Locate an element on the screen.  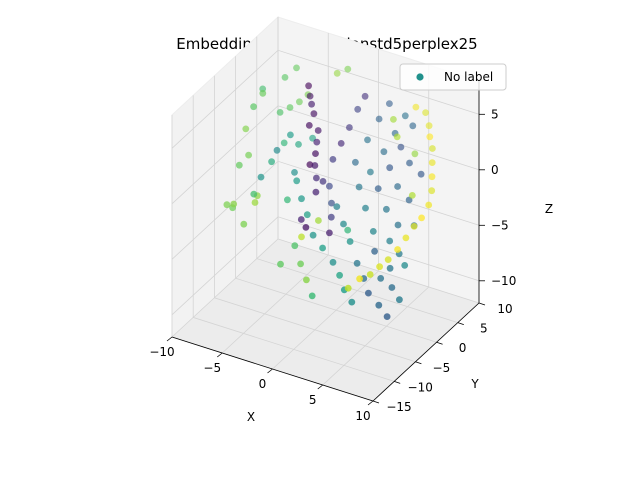
z-tick-label: 5 is located at coordinates (495, 114).